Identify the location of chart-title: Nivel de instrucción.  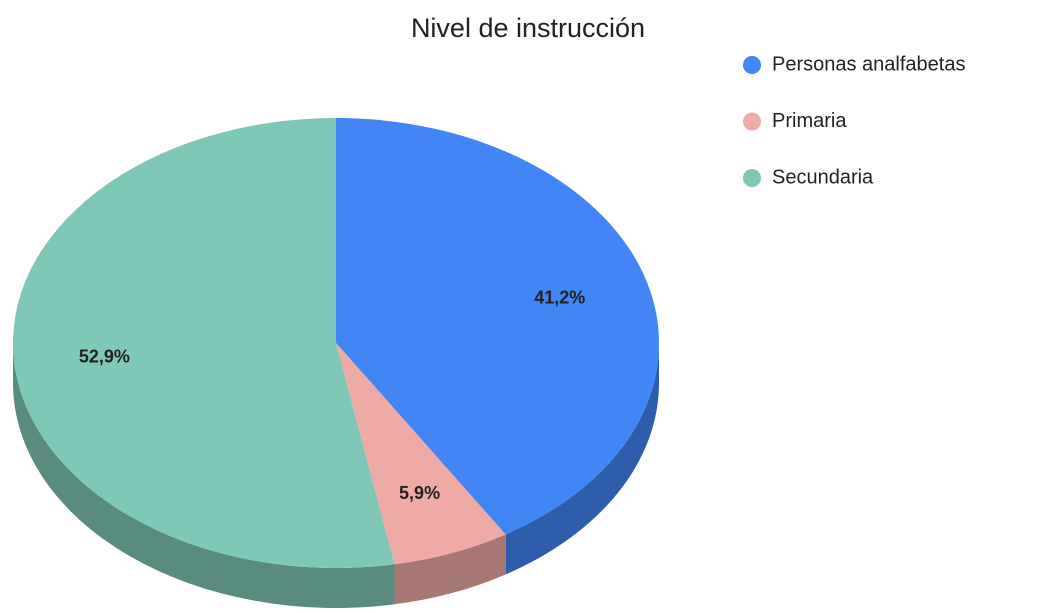
(528, 28).